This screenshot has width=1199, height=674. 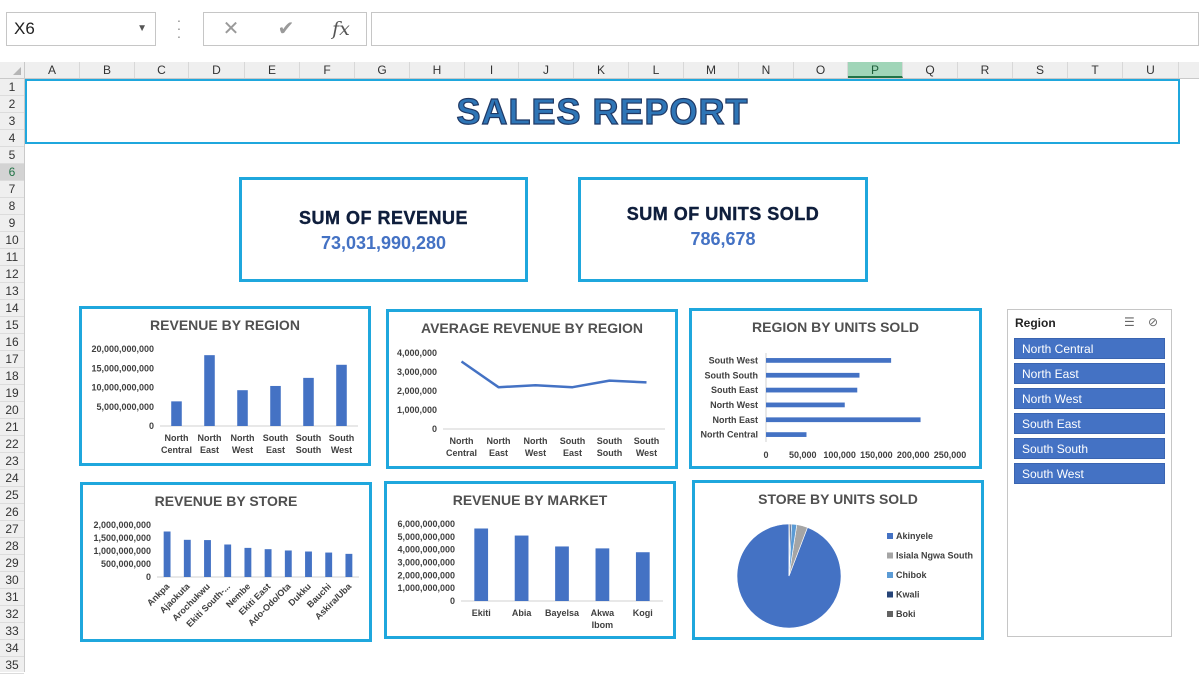 What do you see at coordinates (341, 29) in the screenshot?
I see `insert-function-button: fx` at bounding box center [341, 29].